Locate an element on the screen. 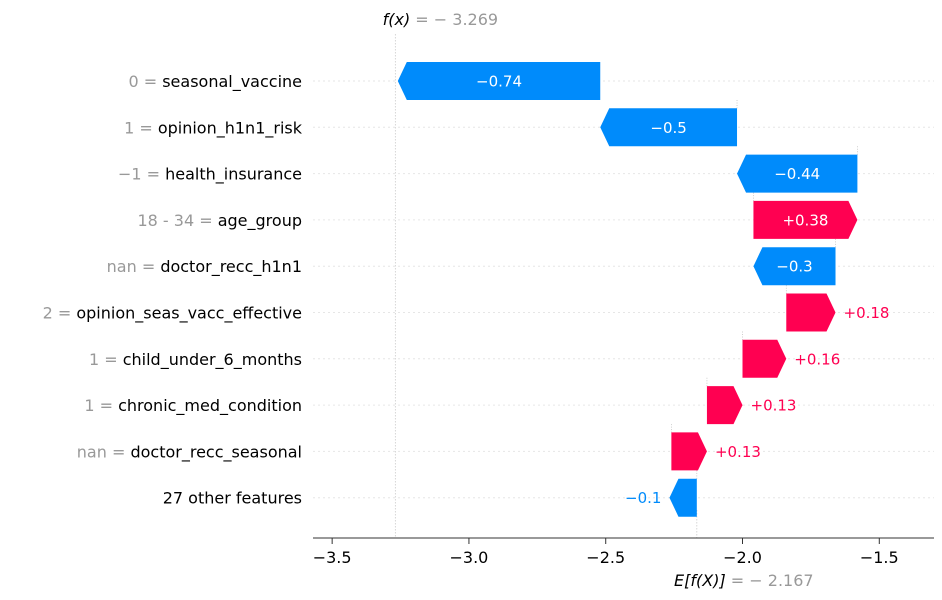 The image size is (942, 600). feature-label: nan = doctor_recc_seasonal is located at coordinates (189, 452).